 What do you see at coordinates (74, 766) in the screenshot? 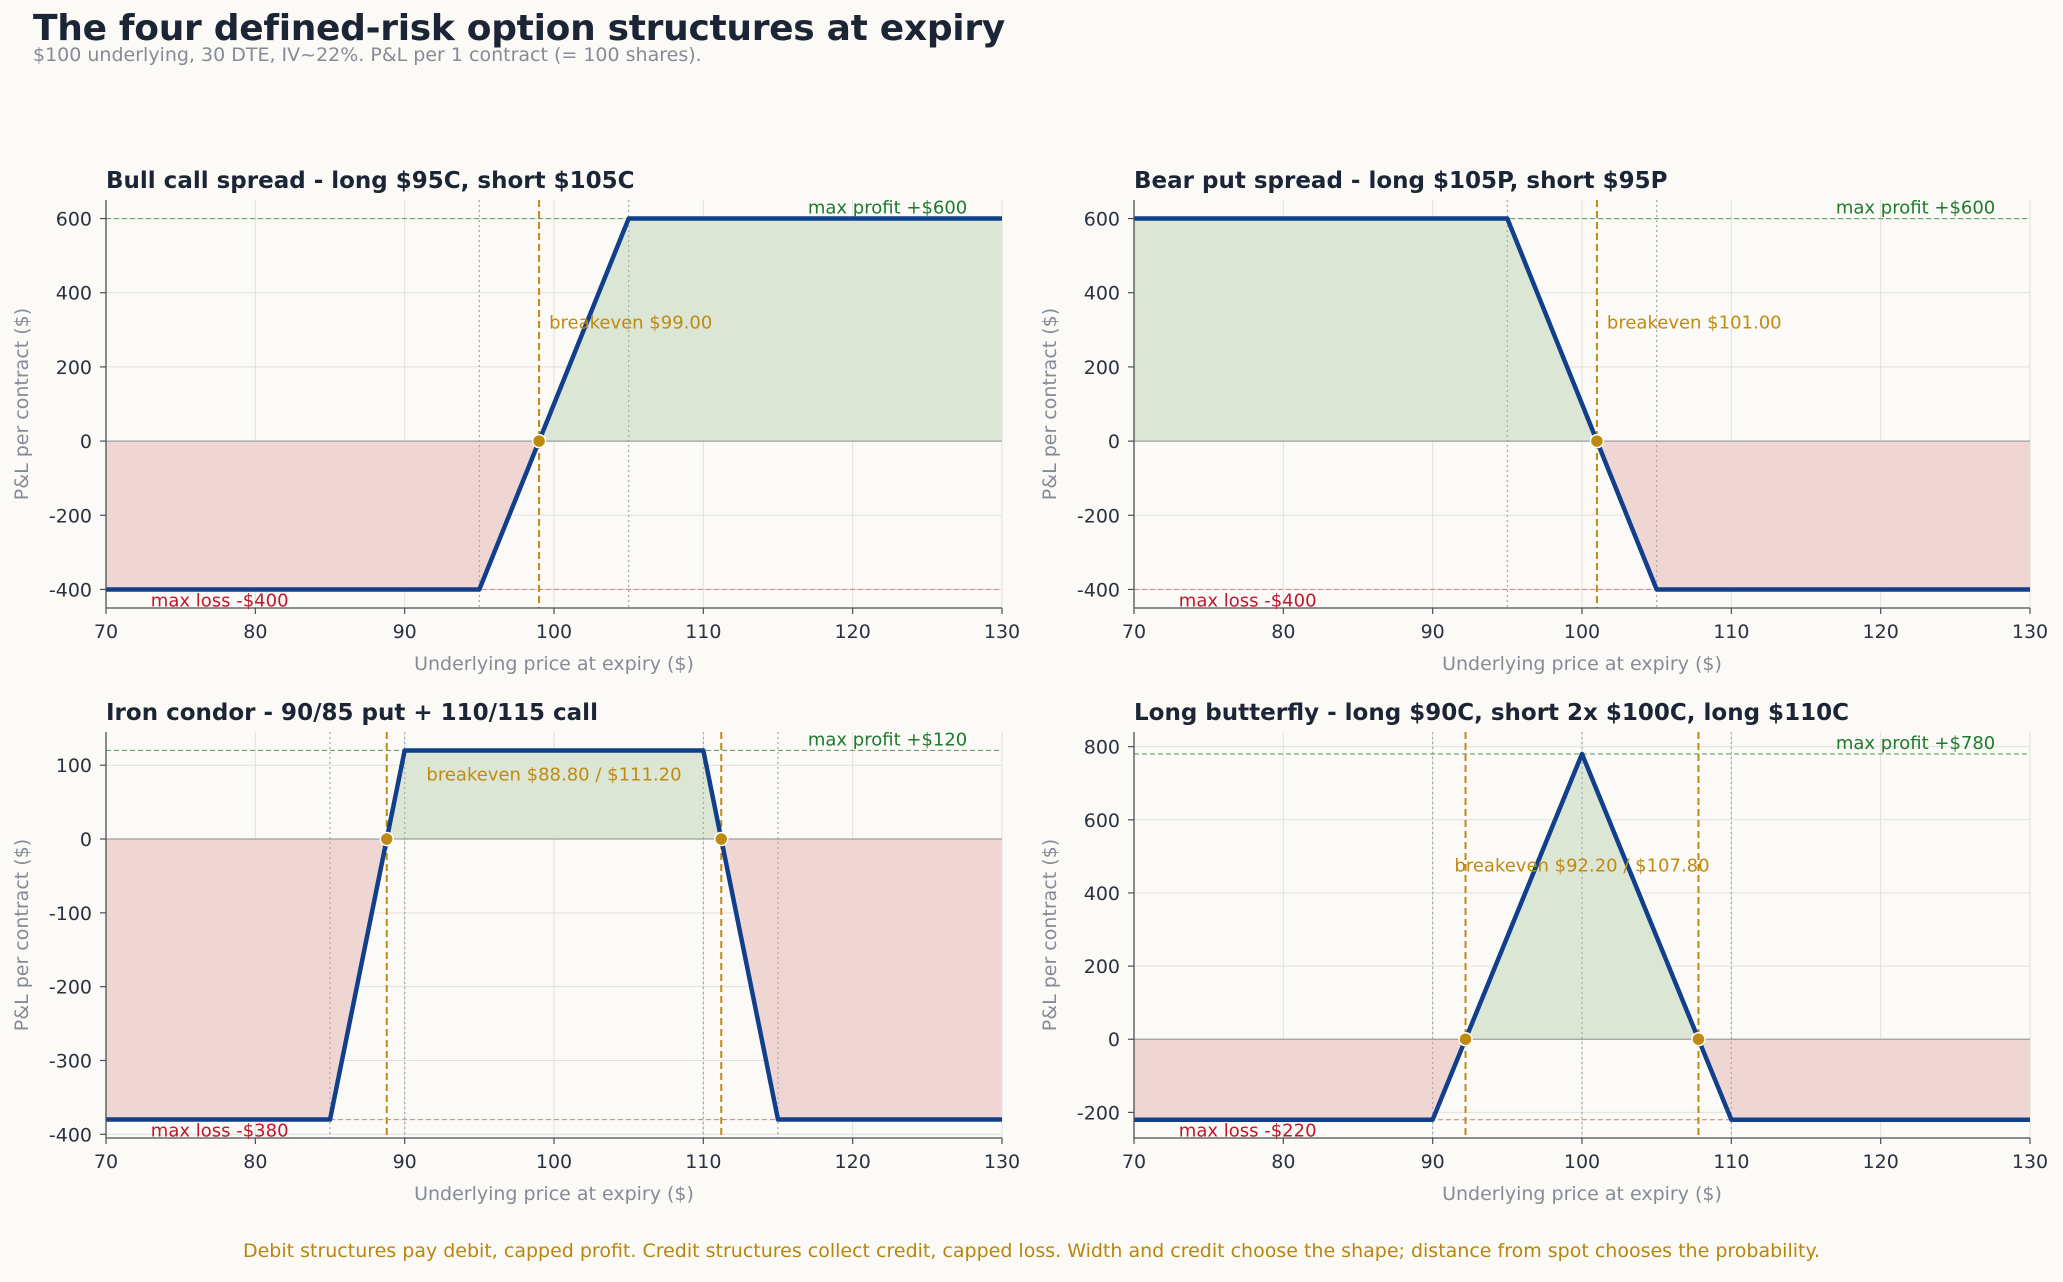
I see `y-tick-label: 100` at bounding box center [74, 766].